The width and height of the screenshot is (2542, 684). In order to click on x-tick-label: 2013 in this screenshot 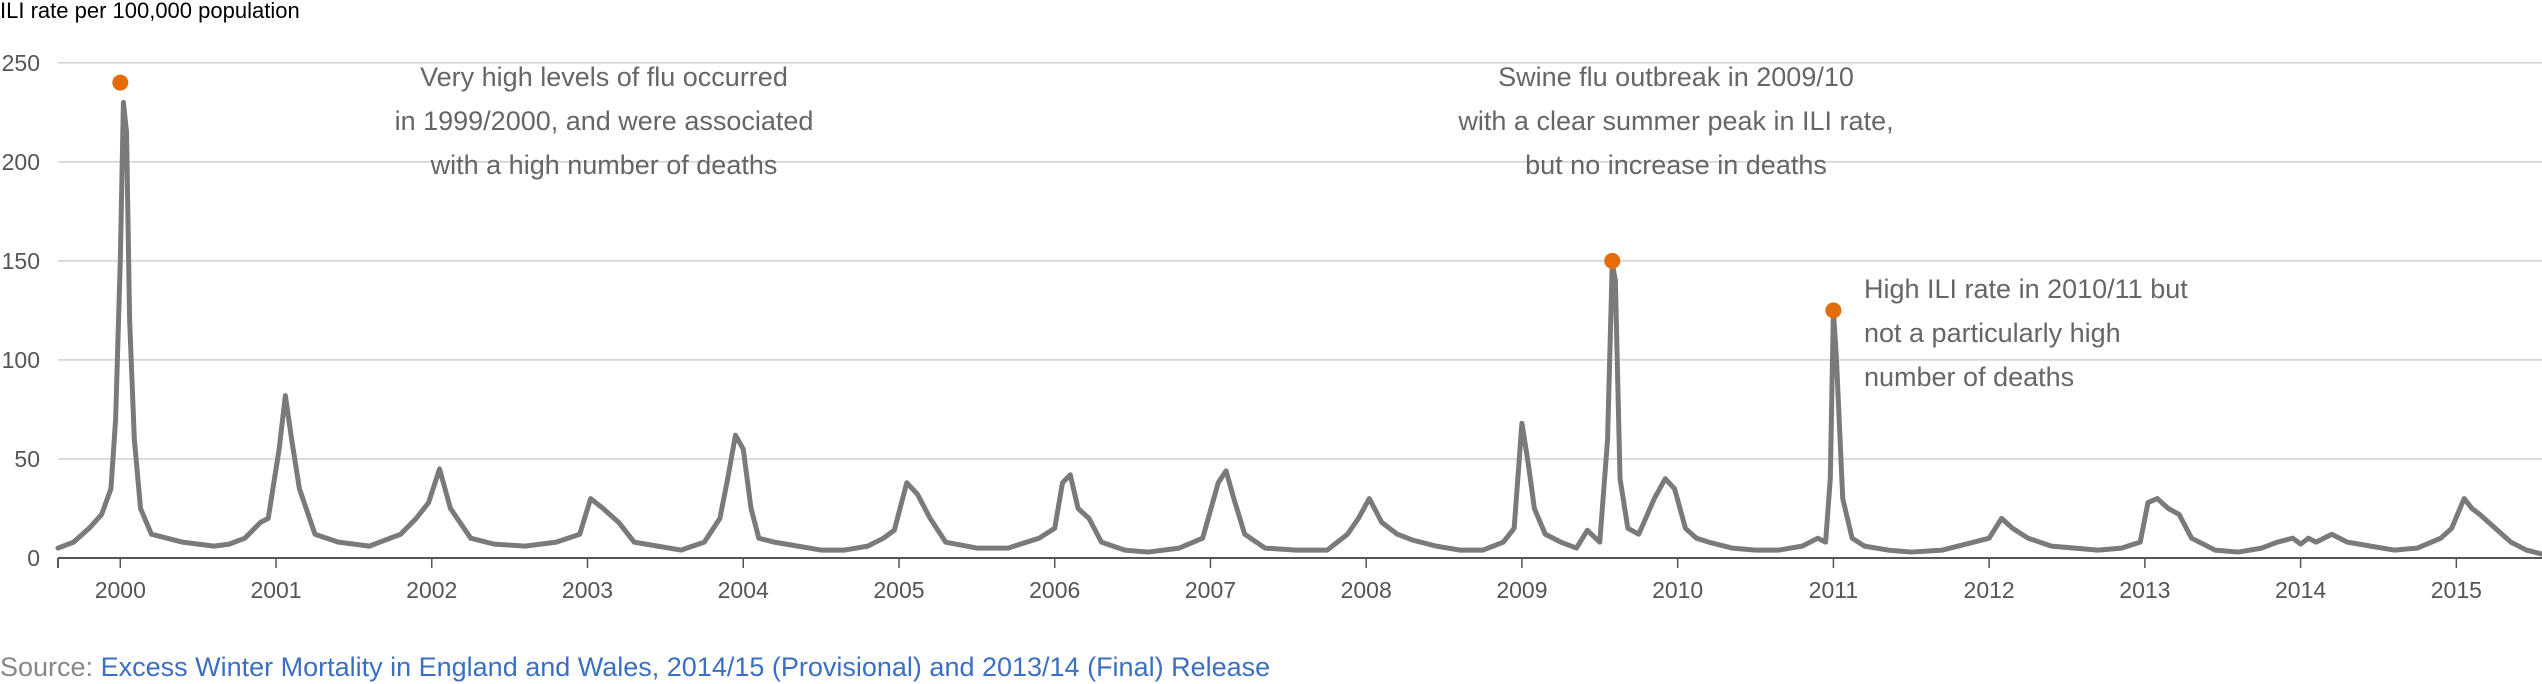, I will do `click(2144, 590)`.